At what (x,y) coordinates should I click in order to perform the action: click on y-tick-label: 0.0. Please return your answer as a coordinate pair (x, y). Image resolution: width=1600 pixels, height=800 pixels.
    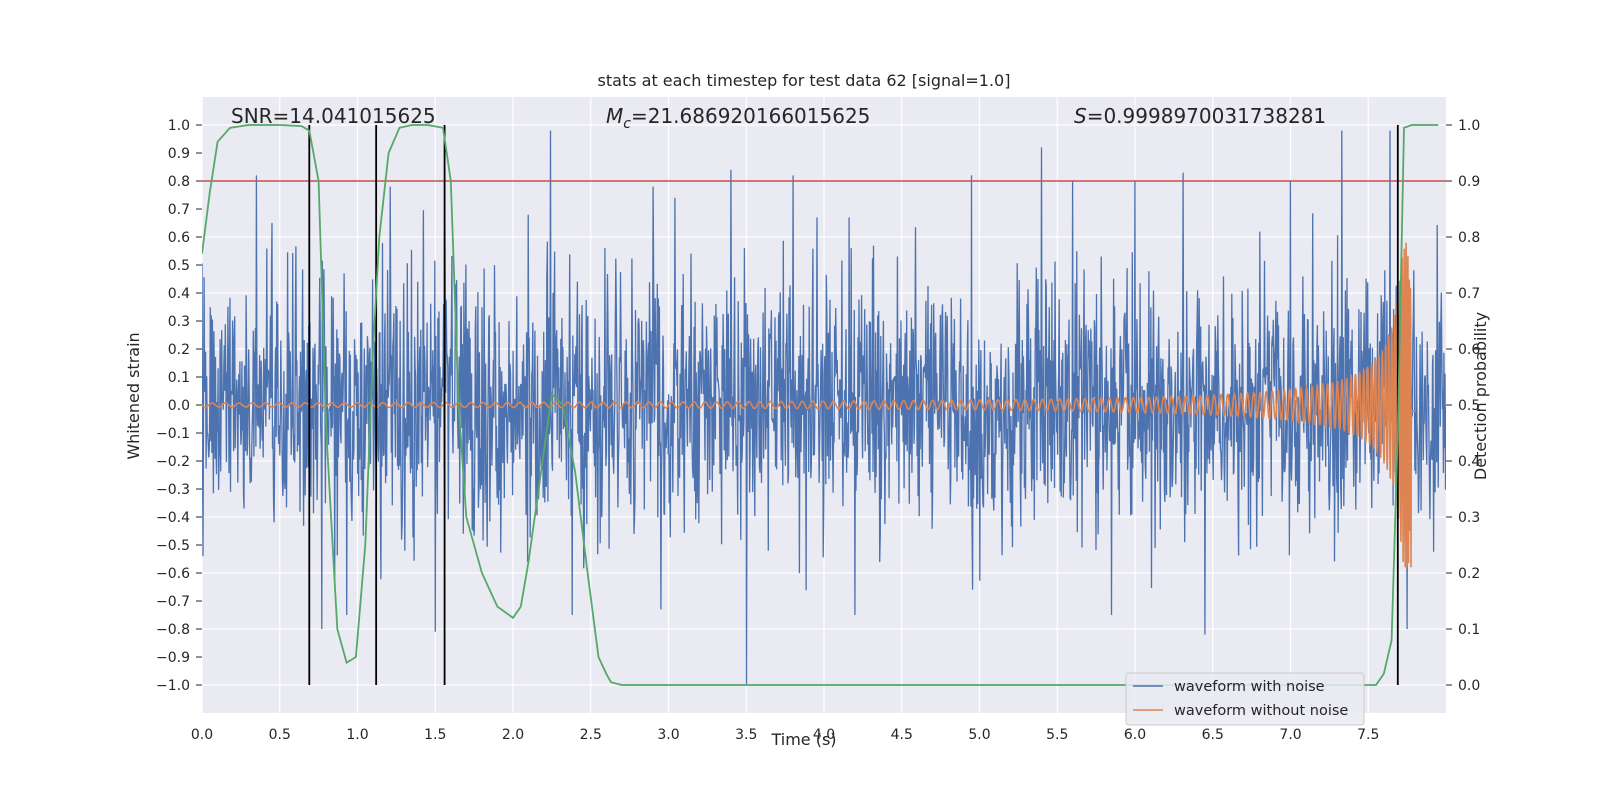
    Looking at the image, I should click on (179, 406).